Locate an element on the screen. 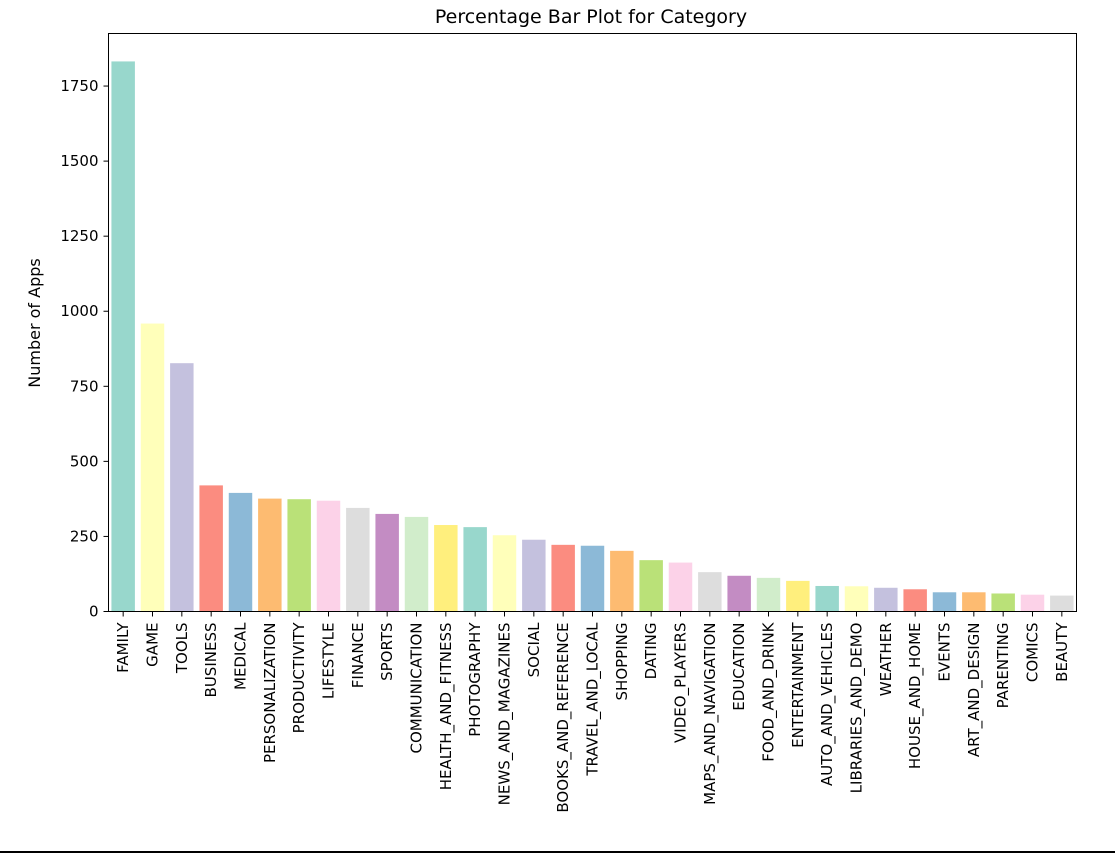 The width and height of the screenshot is (1115, 859). y-tick-label: 1250 is located at coordinates (79, 236).